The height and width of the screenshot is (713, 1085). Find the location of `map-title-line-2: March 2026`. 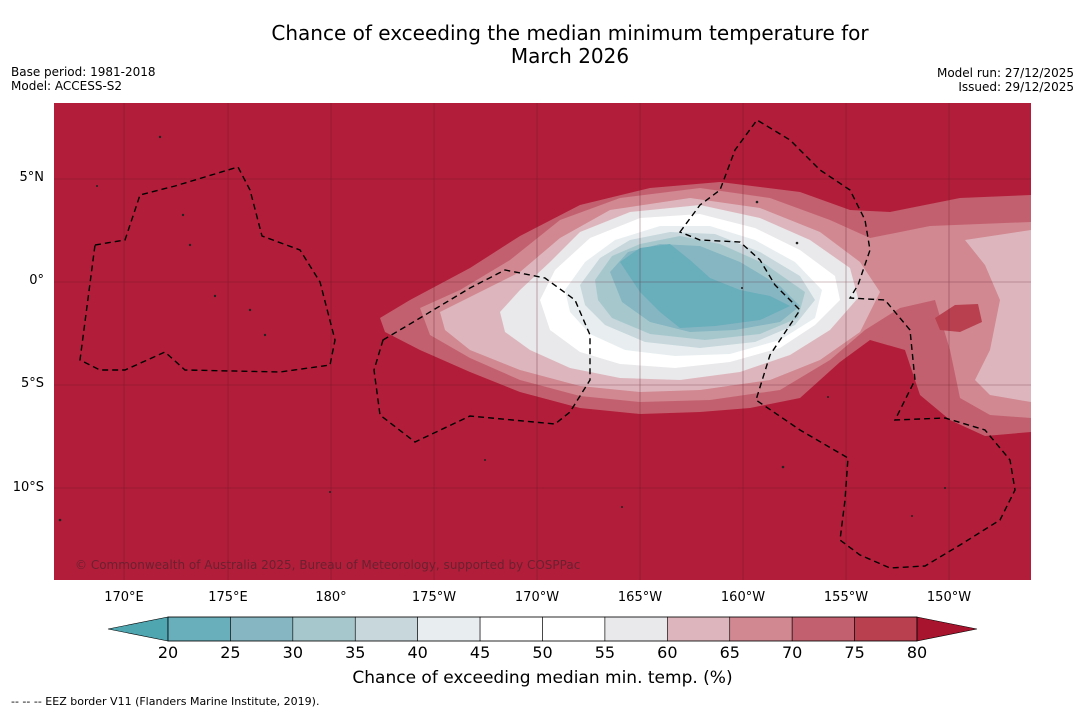

map-title-line-2: March 2026 is located at coordinates (570, 56).